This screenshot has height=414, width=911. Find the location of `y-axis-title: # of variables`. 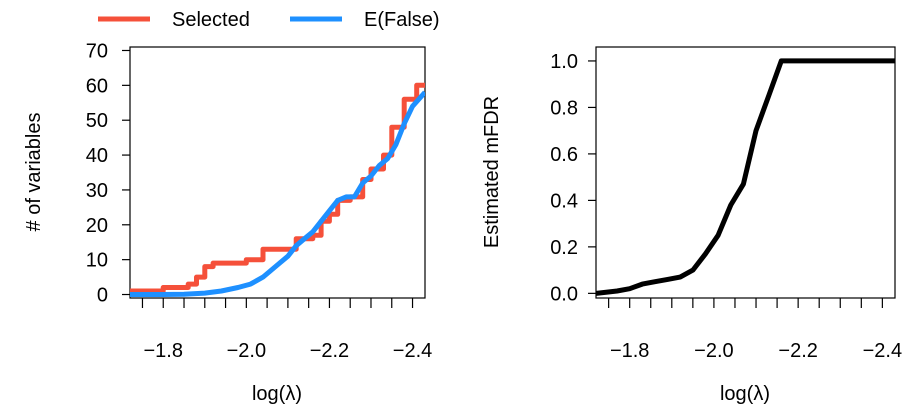

y-axis-title: # of variables is located at coordinates (34, 172).